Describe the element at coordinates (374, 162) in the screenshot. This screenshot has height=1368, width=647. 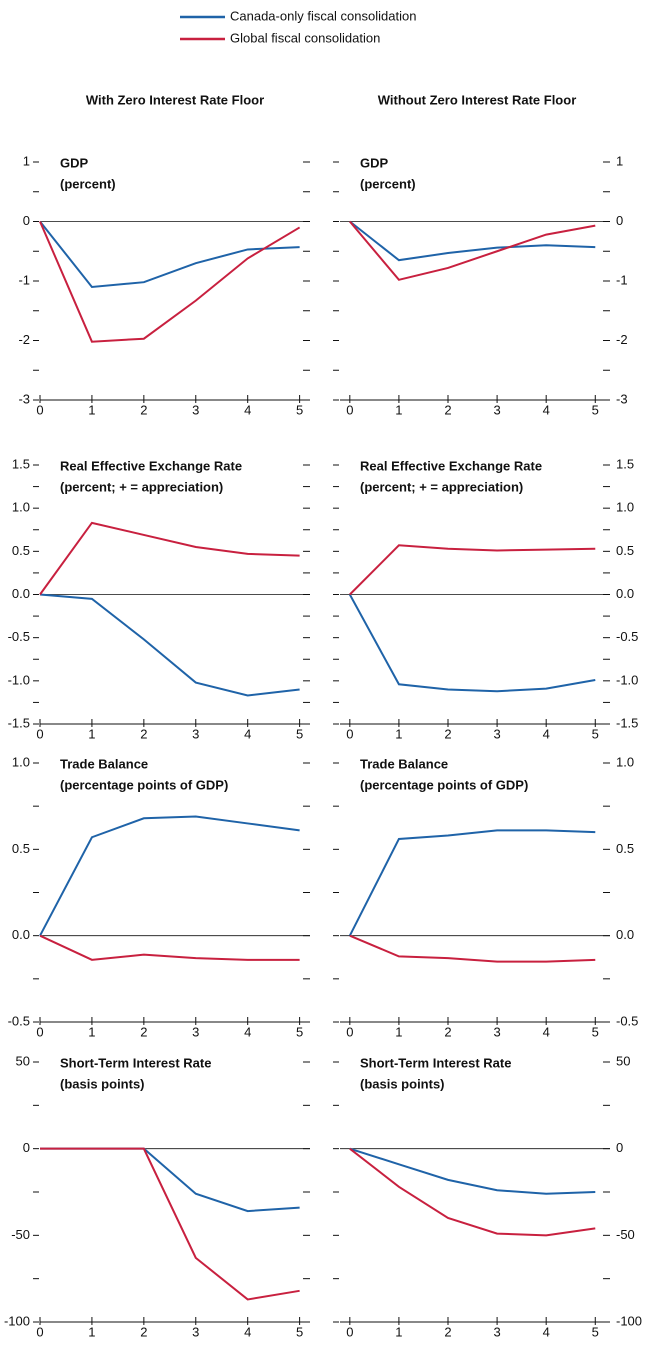
I see `panel-title: GDP` at that location.